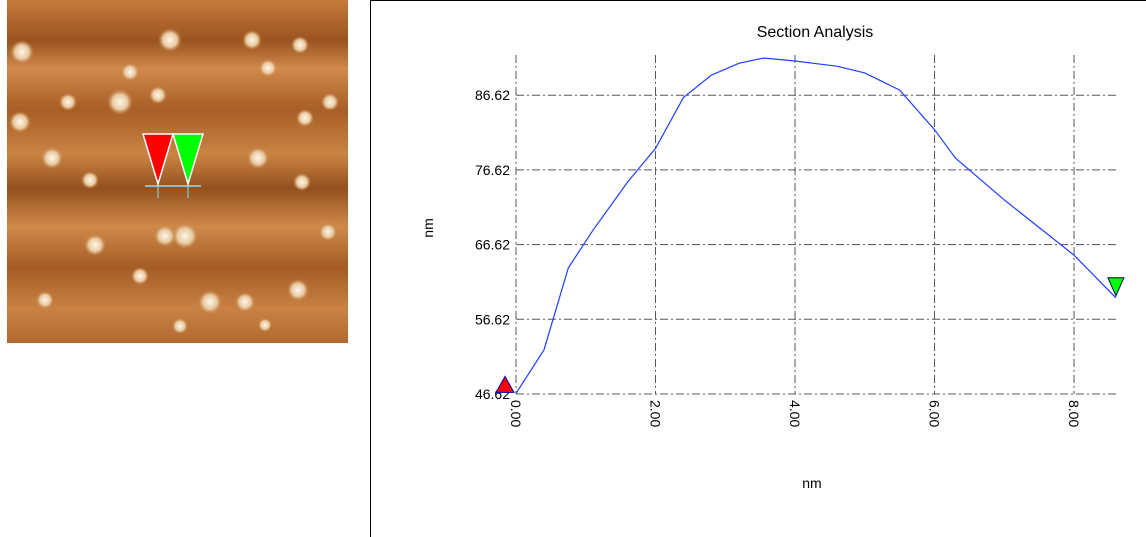 The height and width of the screenshot is (537, 1146). What do you see at coordinates (795, 413) in the screenshot?
I see `x-tick-label: 4.00` at bounding box center [795, 413].